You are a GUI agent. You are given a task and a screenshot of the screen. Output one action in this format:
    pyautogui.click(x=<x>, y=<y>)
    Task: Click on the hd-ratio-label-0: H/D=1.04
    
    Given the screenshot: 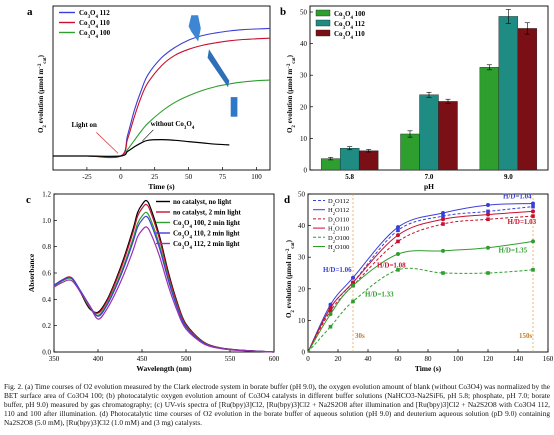 What is the action you would take?
    pyautogui.click(x=517, y=197)
    